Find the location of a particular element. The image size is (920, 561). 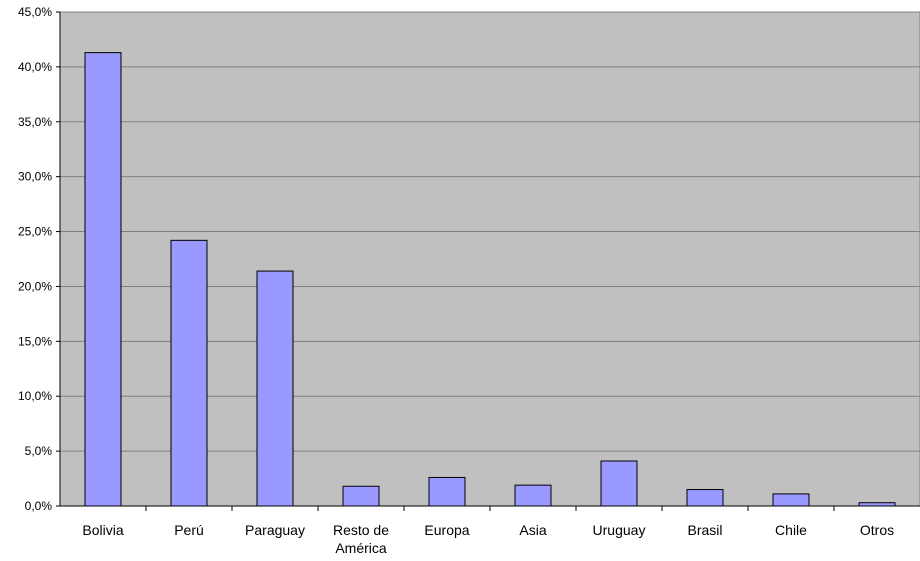

x-tick-label: Uruguay is located at coordinates (619, 530).